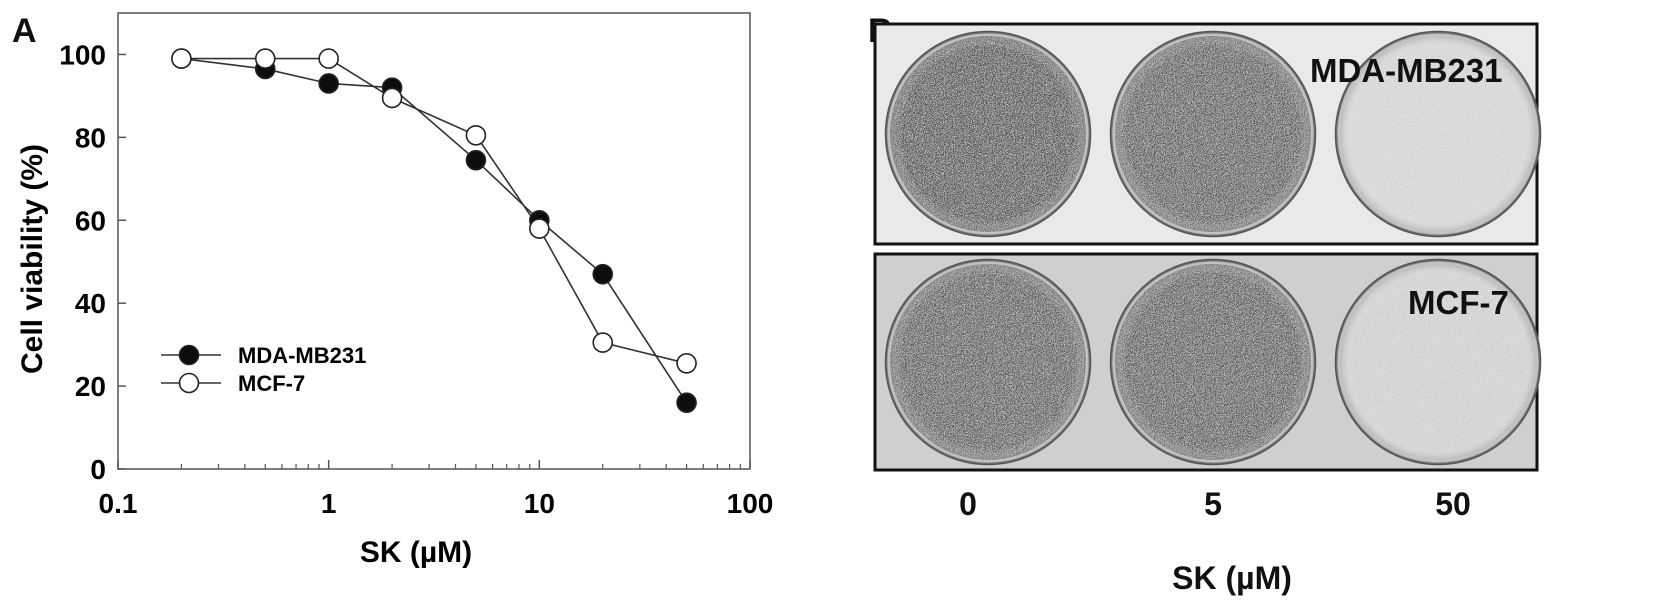  I want to click on plate-top-cell-line: MDA-MB231, so click(1406, 70).